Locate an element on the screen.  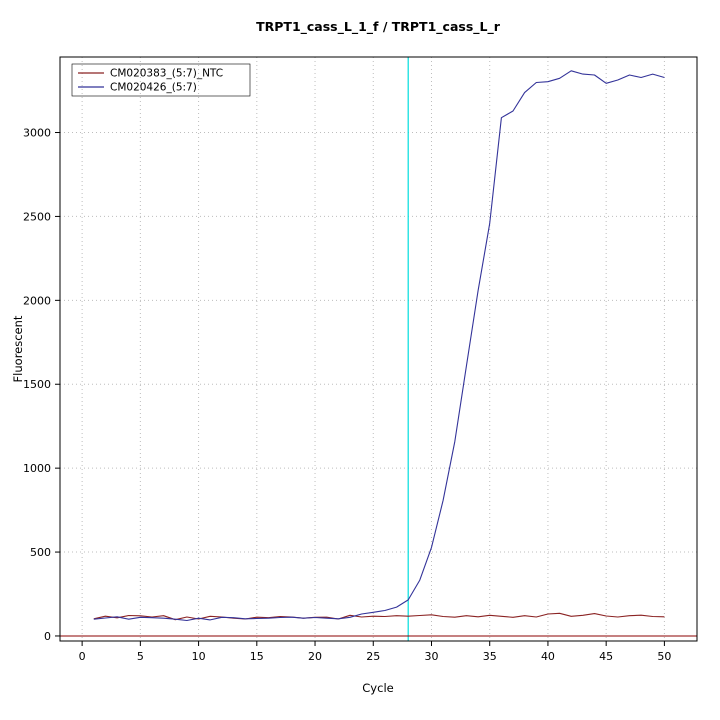
y-tick-label: 0 is located at coordinates (47, 636).